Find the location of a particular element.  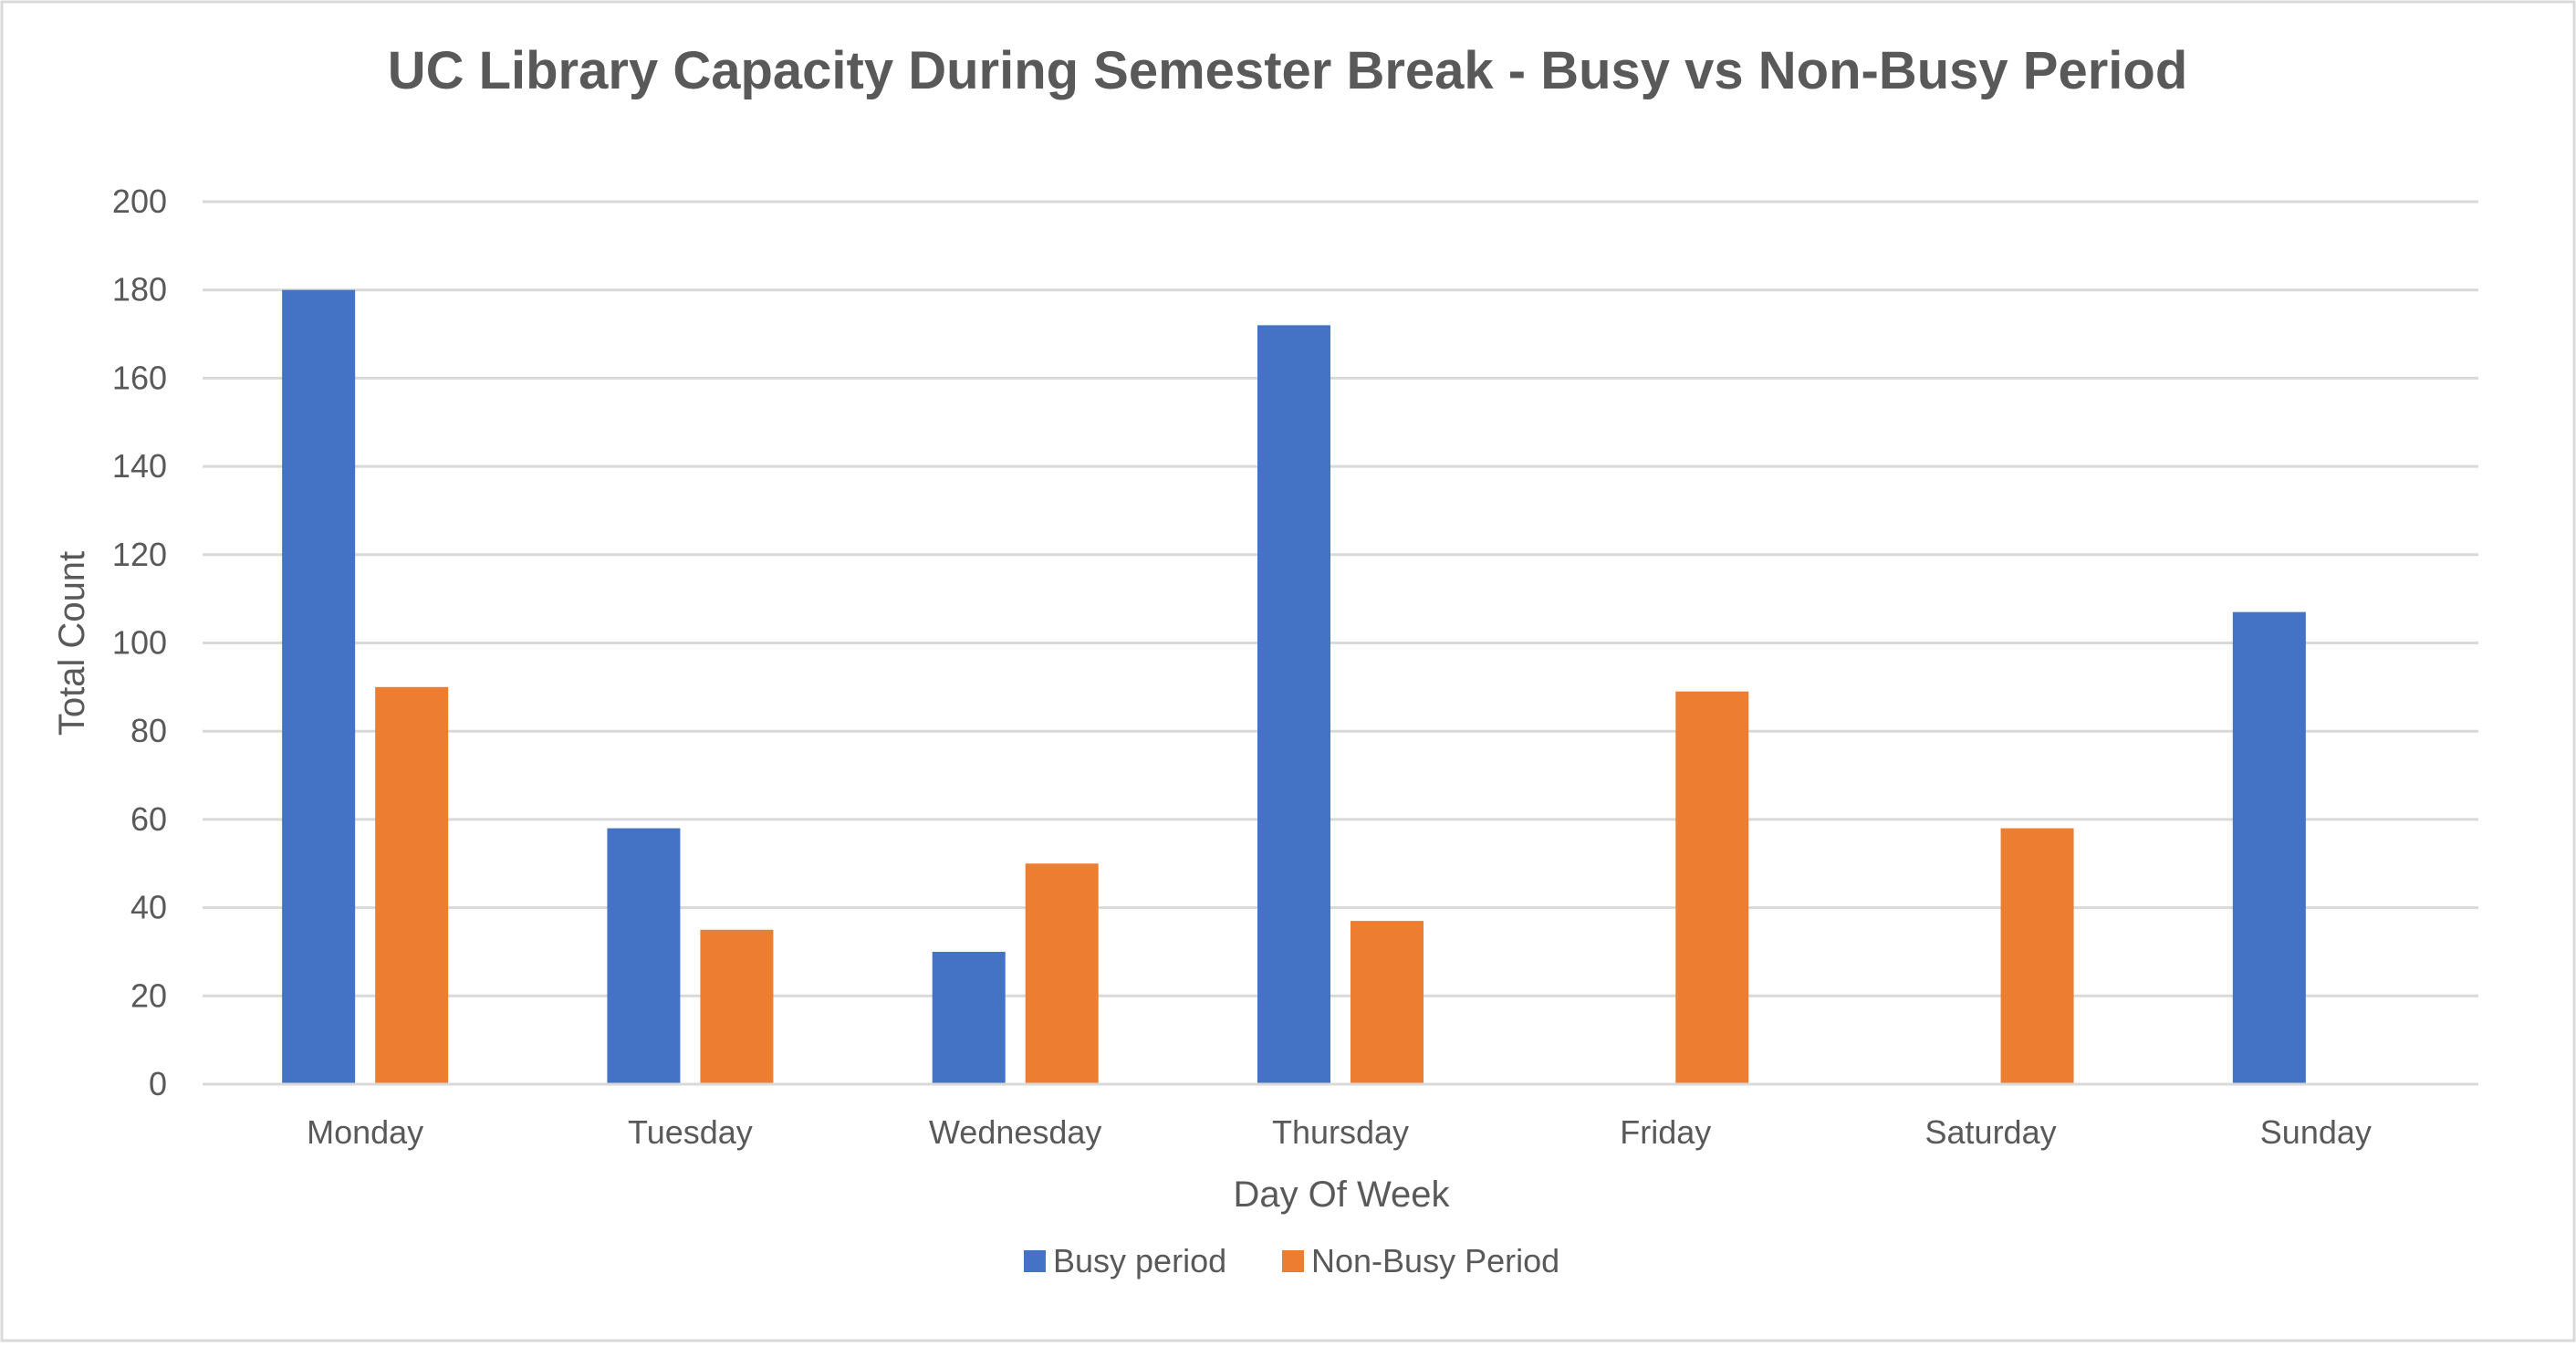

legend-swatch-busy is located at coordinates (1035, 1261).